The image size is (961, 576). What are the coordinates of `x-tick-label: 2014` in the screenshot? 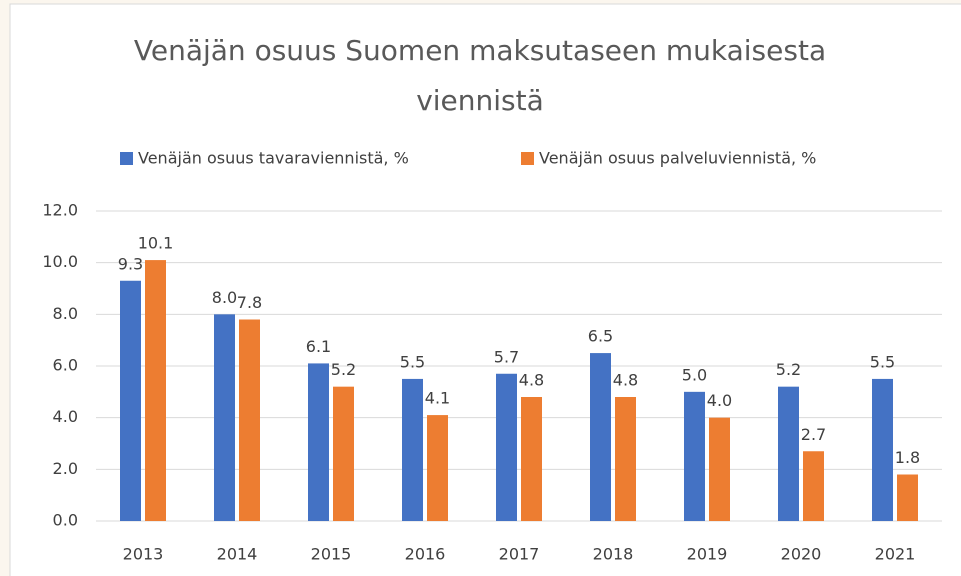 It's located at (237, 554).